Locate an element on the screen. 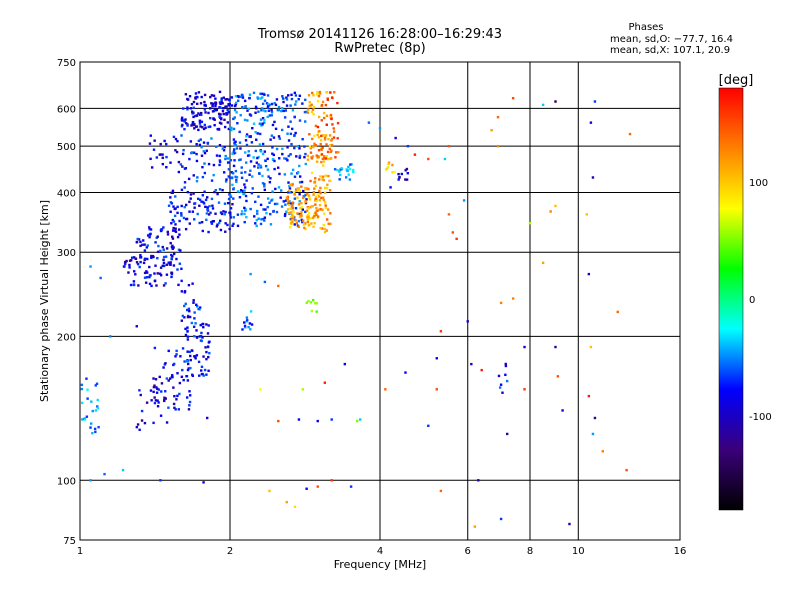  colorbar is located at coordinates (731, 299).